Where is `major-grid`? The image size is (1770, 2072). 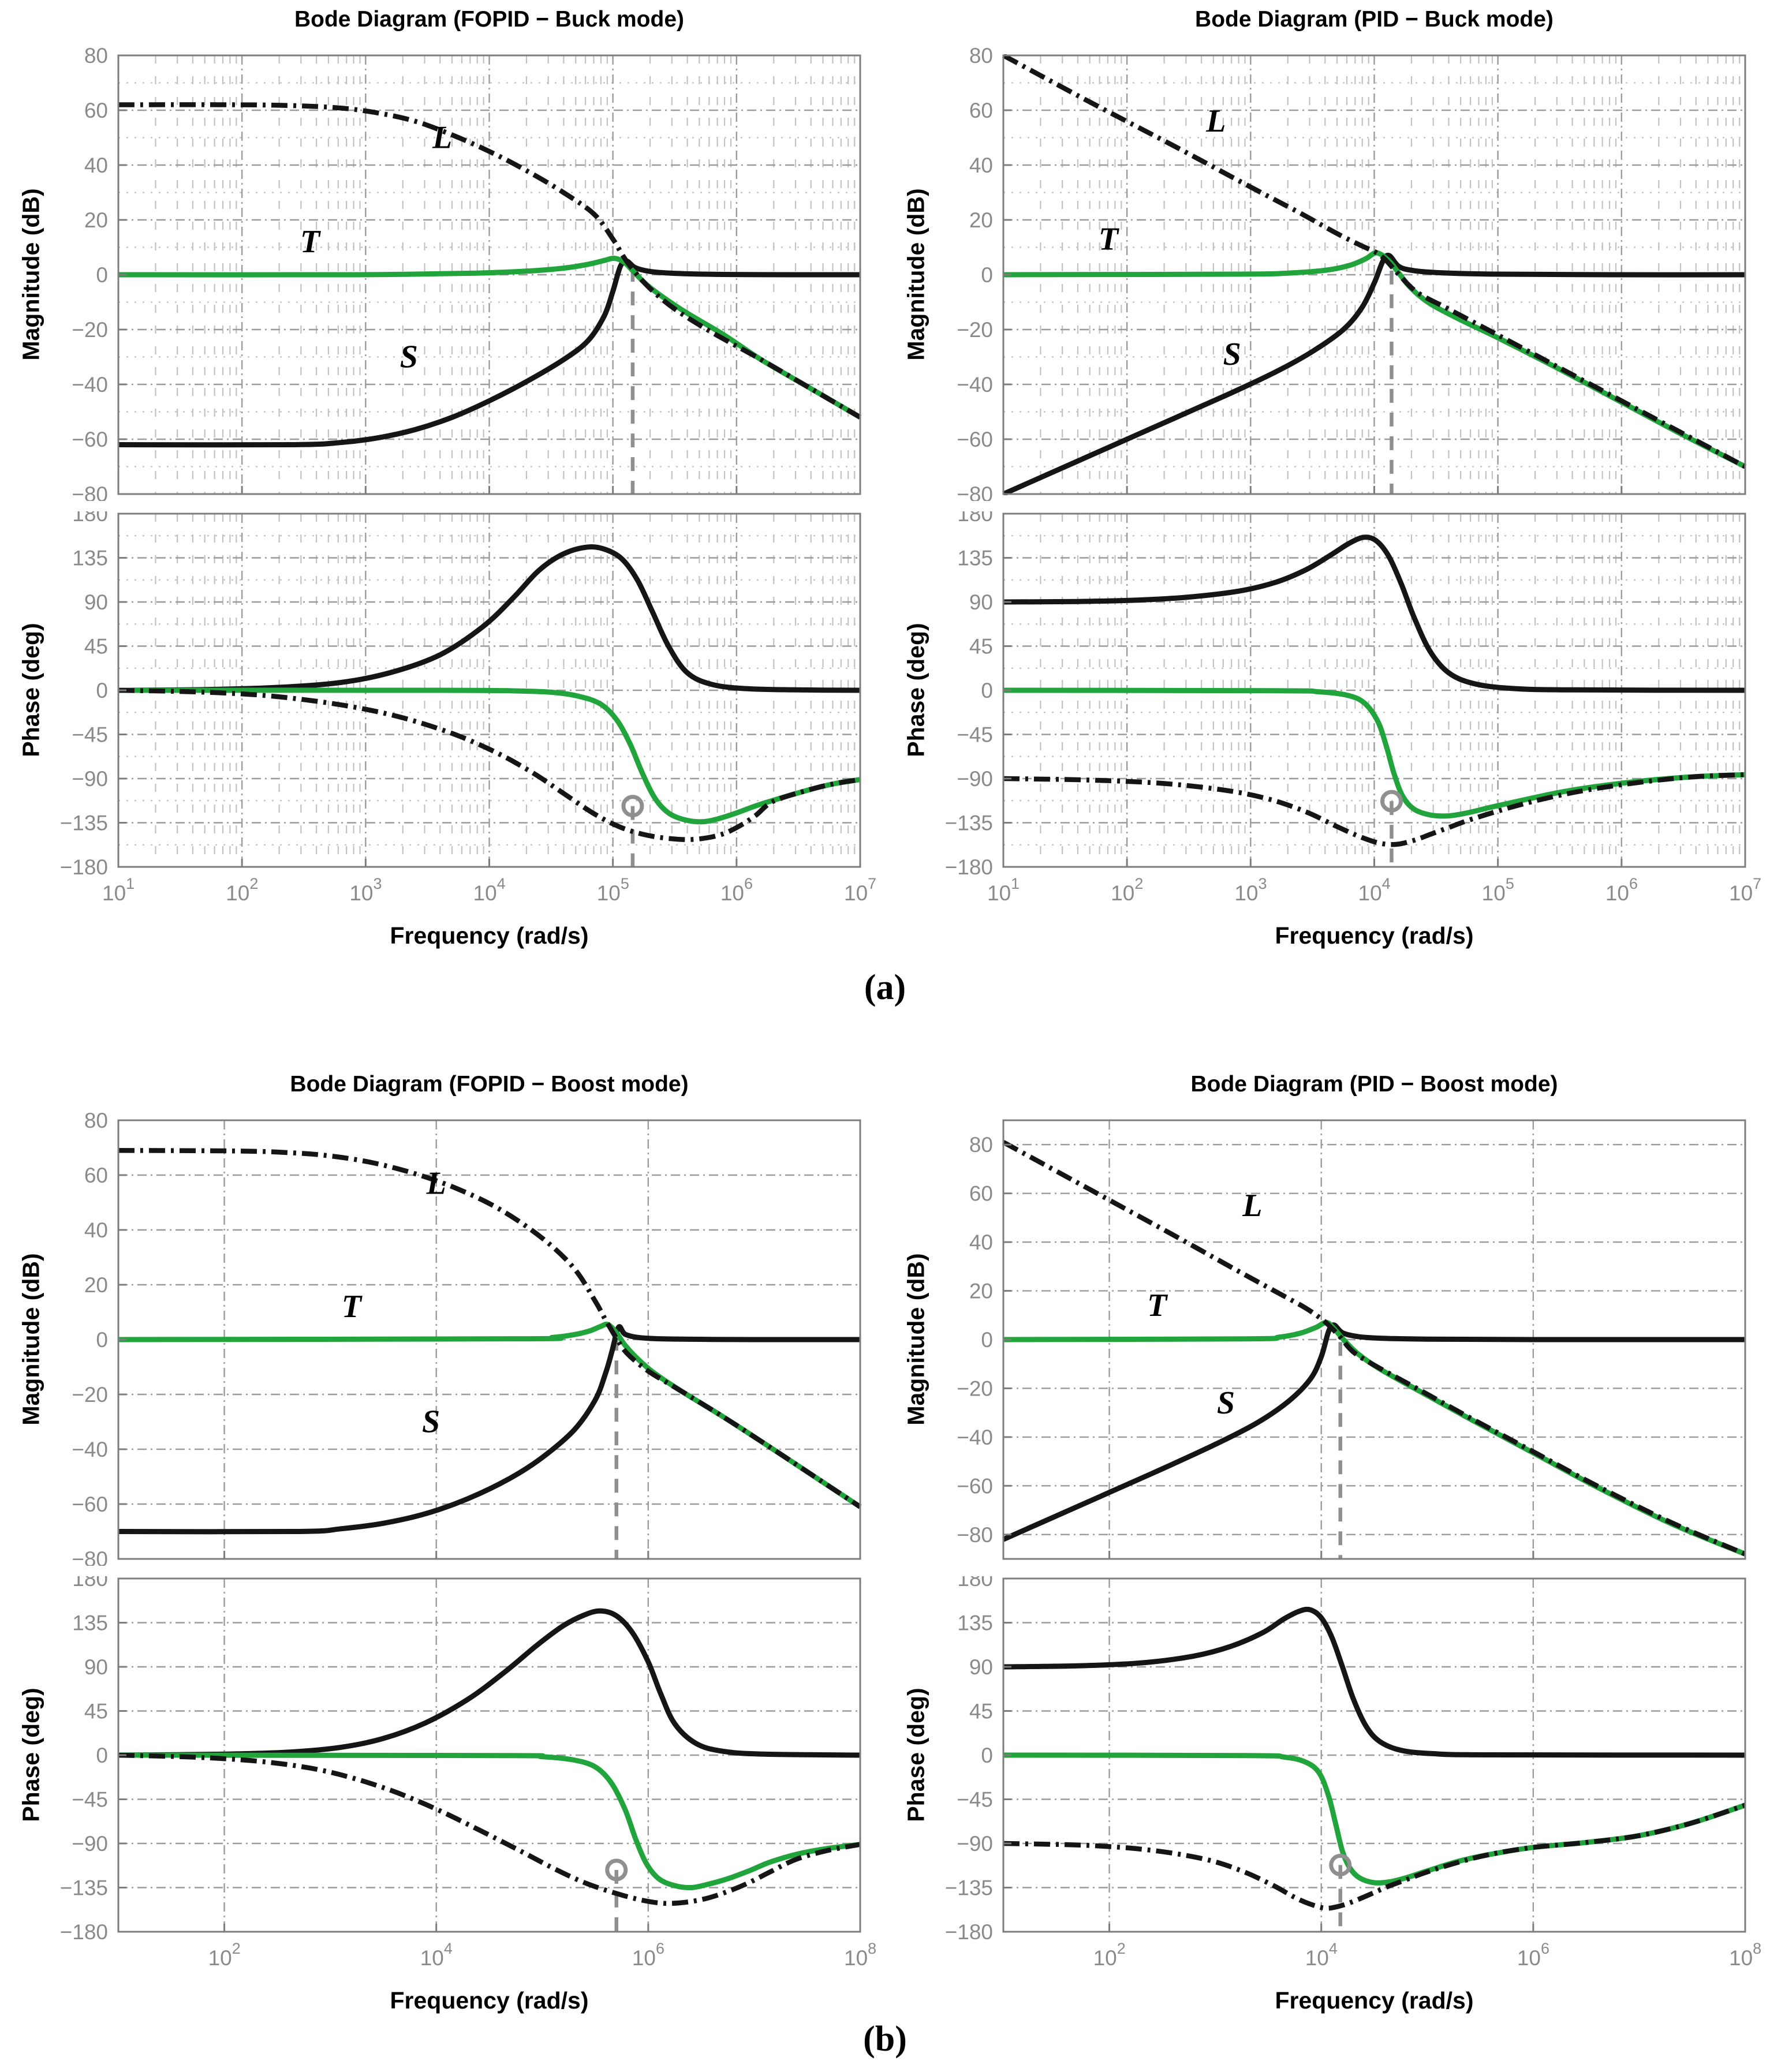
major-grid is located at coordinates (1374, 1339).